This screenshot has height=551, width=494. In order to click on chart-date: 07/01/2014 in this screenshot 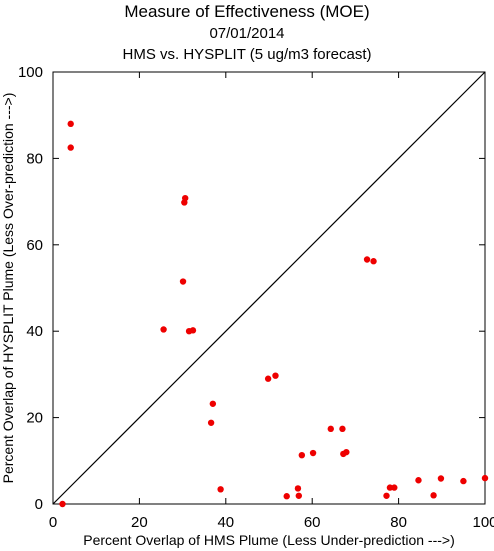, I will do `click(246, 33)`.